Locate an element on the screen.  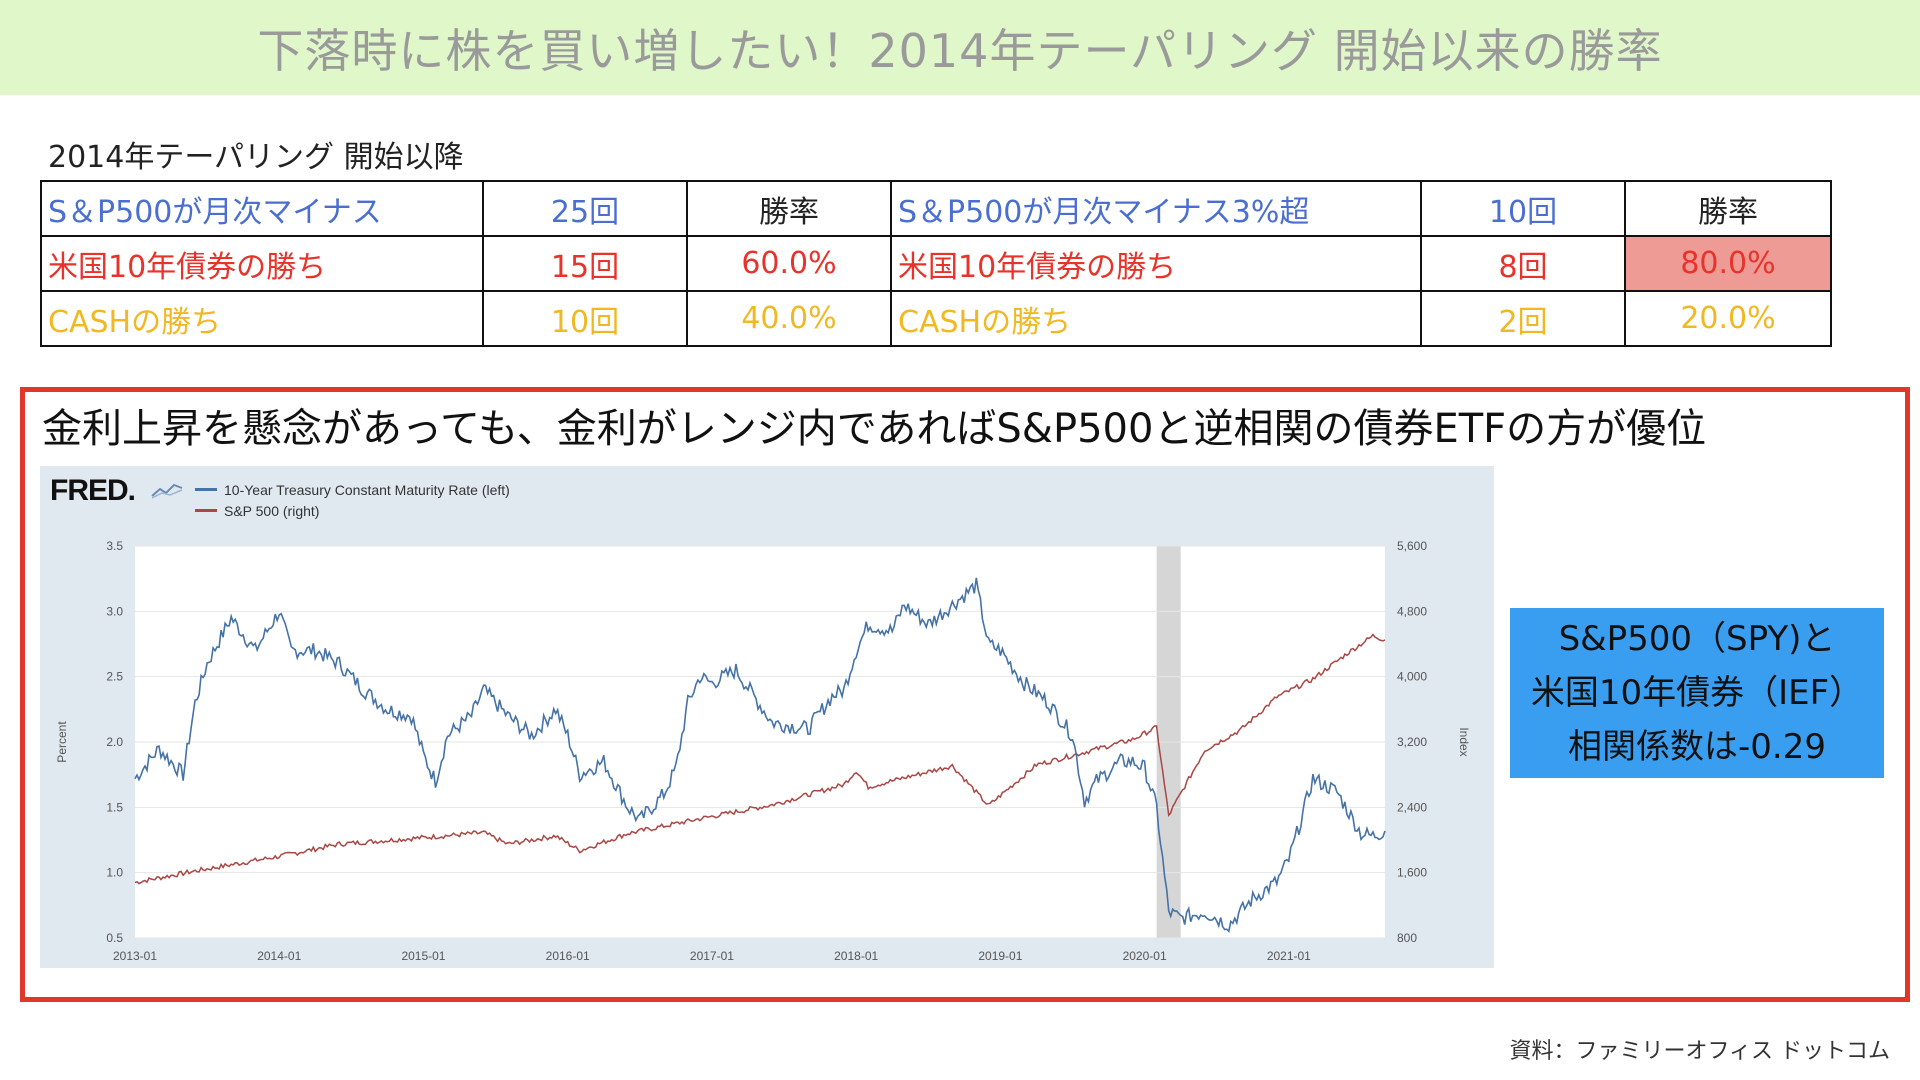
x-tick-label: 2016-01 is located at coordinates (568, 956).